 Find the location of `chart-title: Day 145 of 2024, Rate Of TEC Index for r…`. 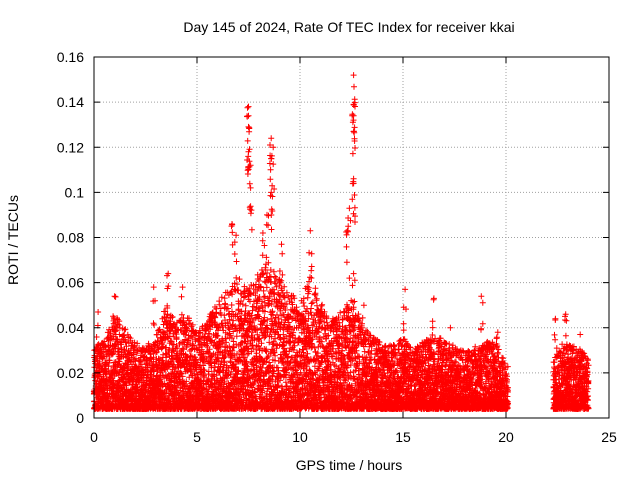

chart-title: Day 145 of 2024, Rate Of TEC Index for r… is located at coordinates (348, 27).